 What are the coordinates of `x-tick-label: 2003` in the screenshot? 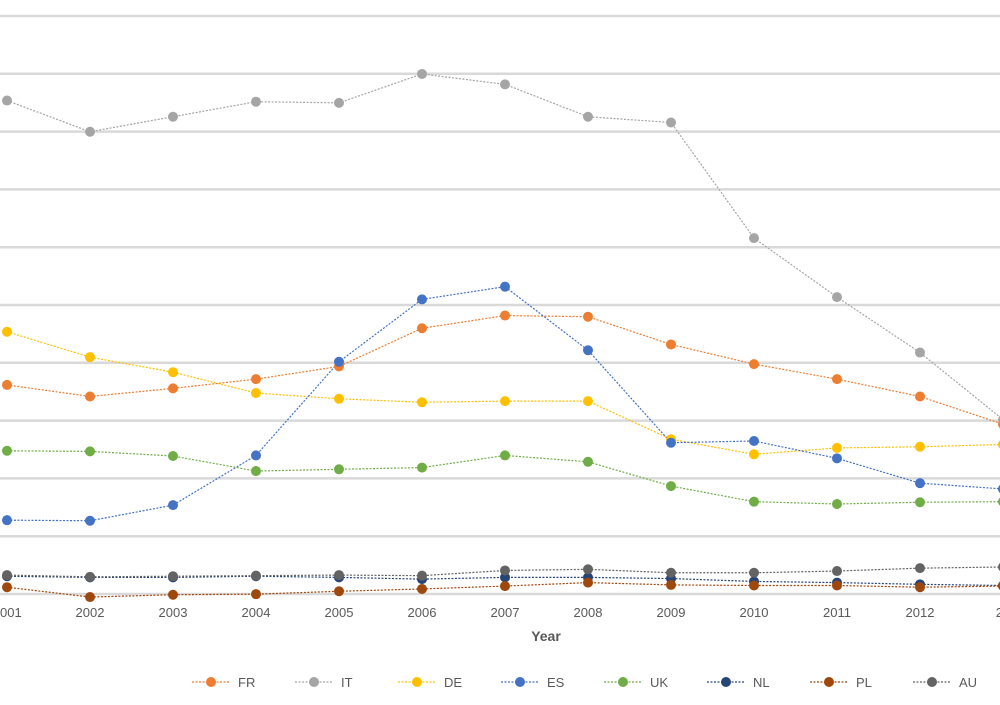 It's located at (173, 612).